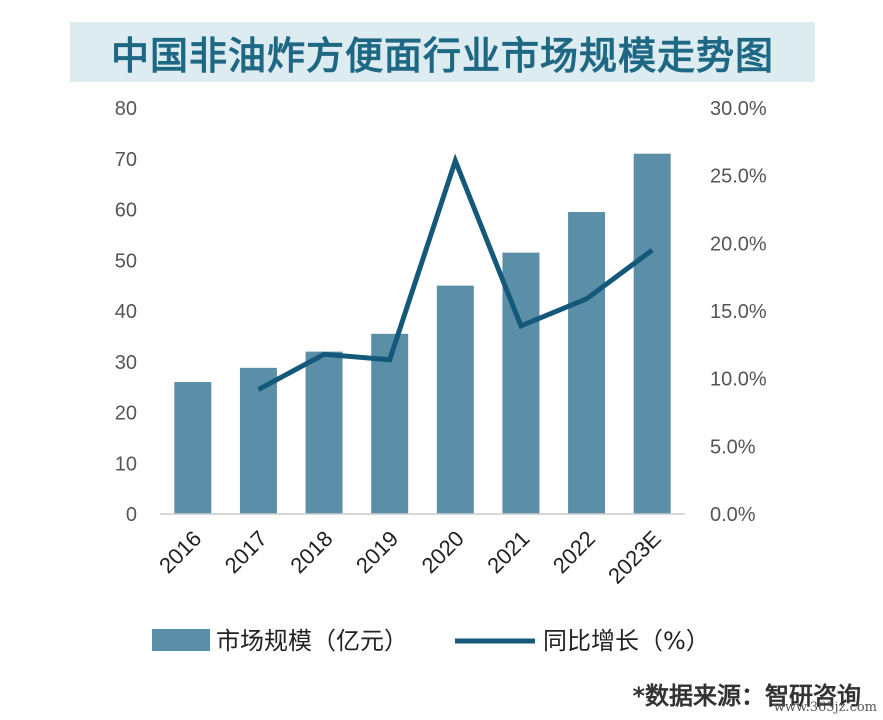  I want to click on x-tick-label: 2020, so click(443, 552).